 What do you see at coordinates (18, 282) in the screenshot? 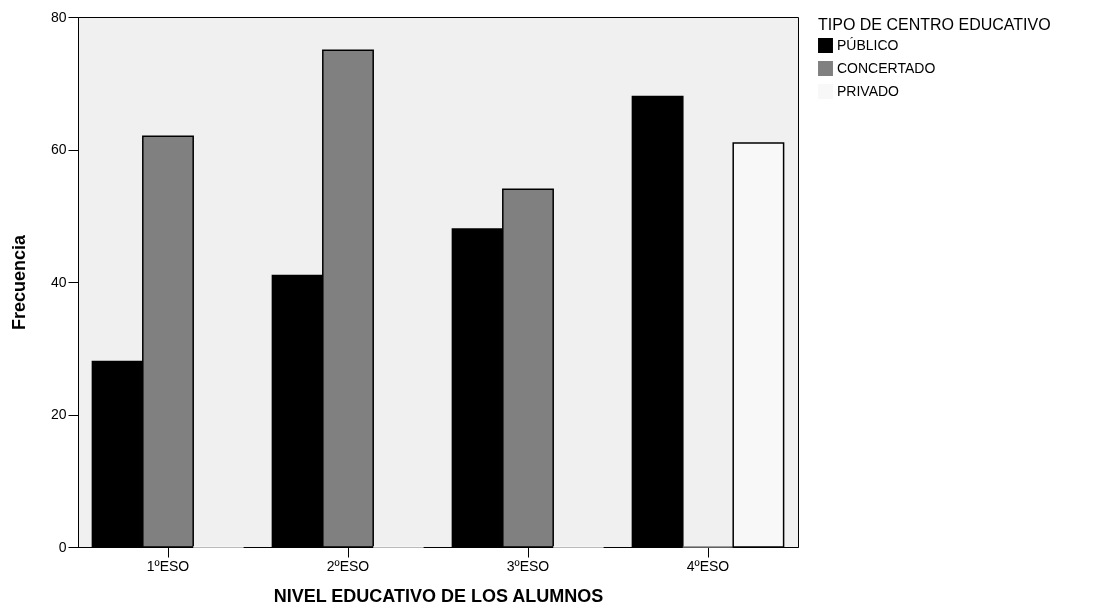
I see `y-axis-title: Frecuencia` at bounding box center [18, 282].